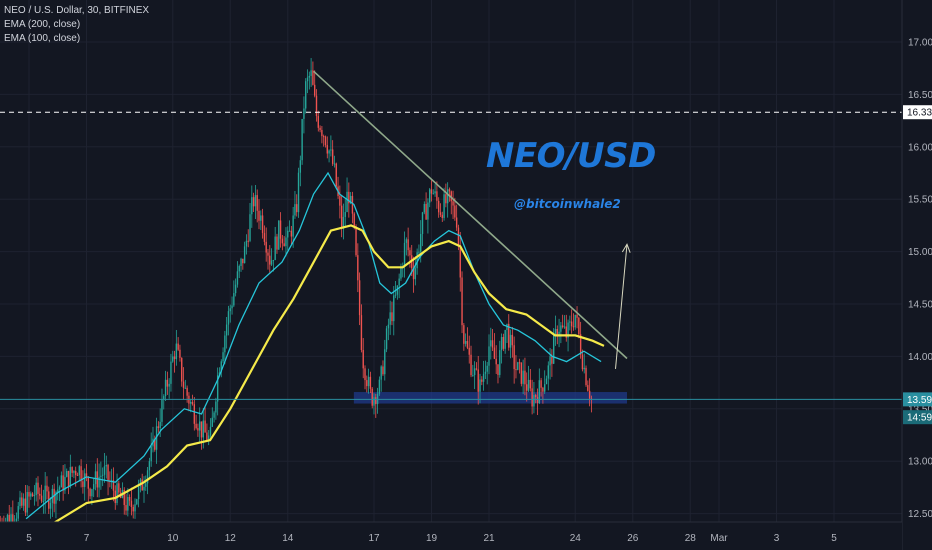 The image size is (932, 550). I want to click on price-tick-label: 14.50, so click(920, 305).